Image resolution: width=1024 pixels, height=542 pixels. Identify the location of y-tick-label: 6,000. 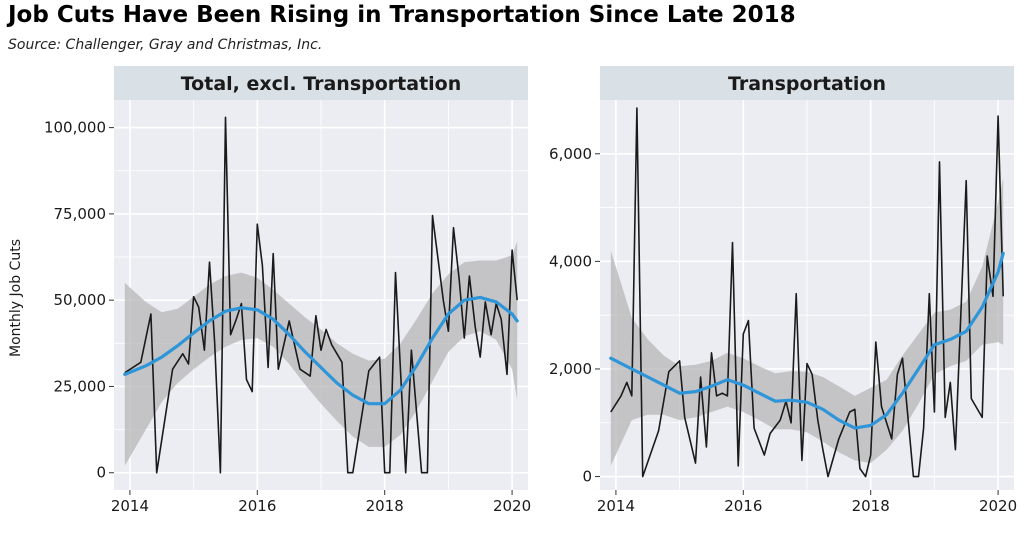
(570, 154).